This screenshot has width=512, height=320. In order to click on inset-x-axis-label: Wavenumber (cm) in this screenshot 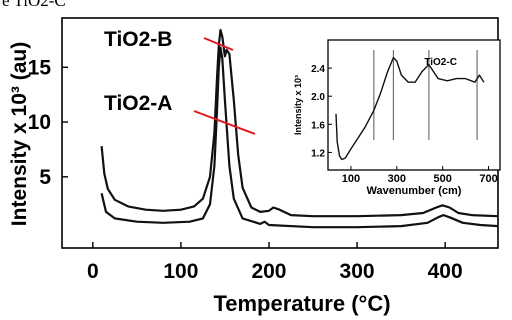, I will do `click(414, 191)`.